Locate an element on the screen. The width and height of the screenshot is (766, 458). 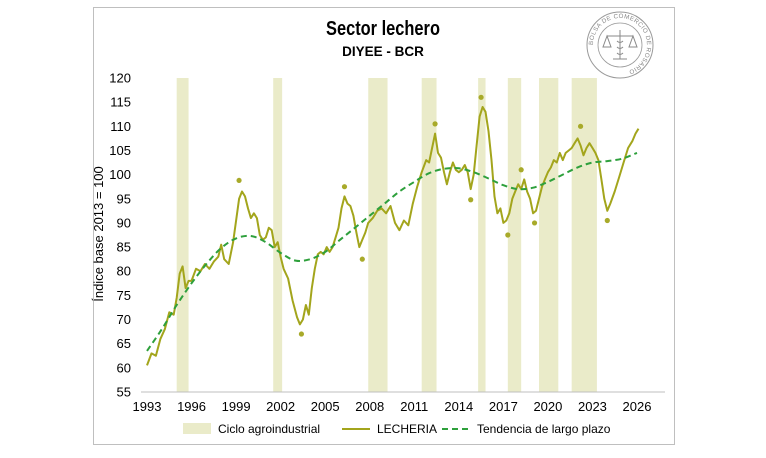
logo-seal: BOLSA DE COMERCIO DE ROSARIO is located at coordinates (620, 45).